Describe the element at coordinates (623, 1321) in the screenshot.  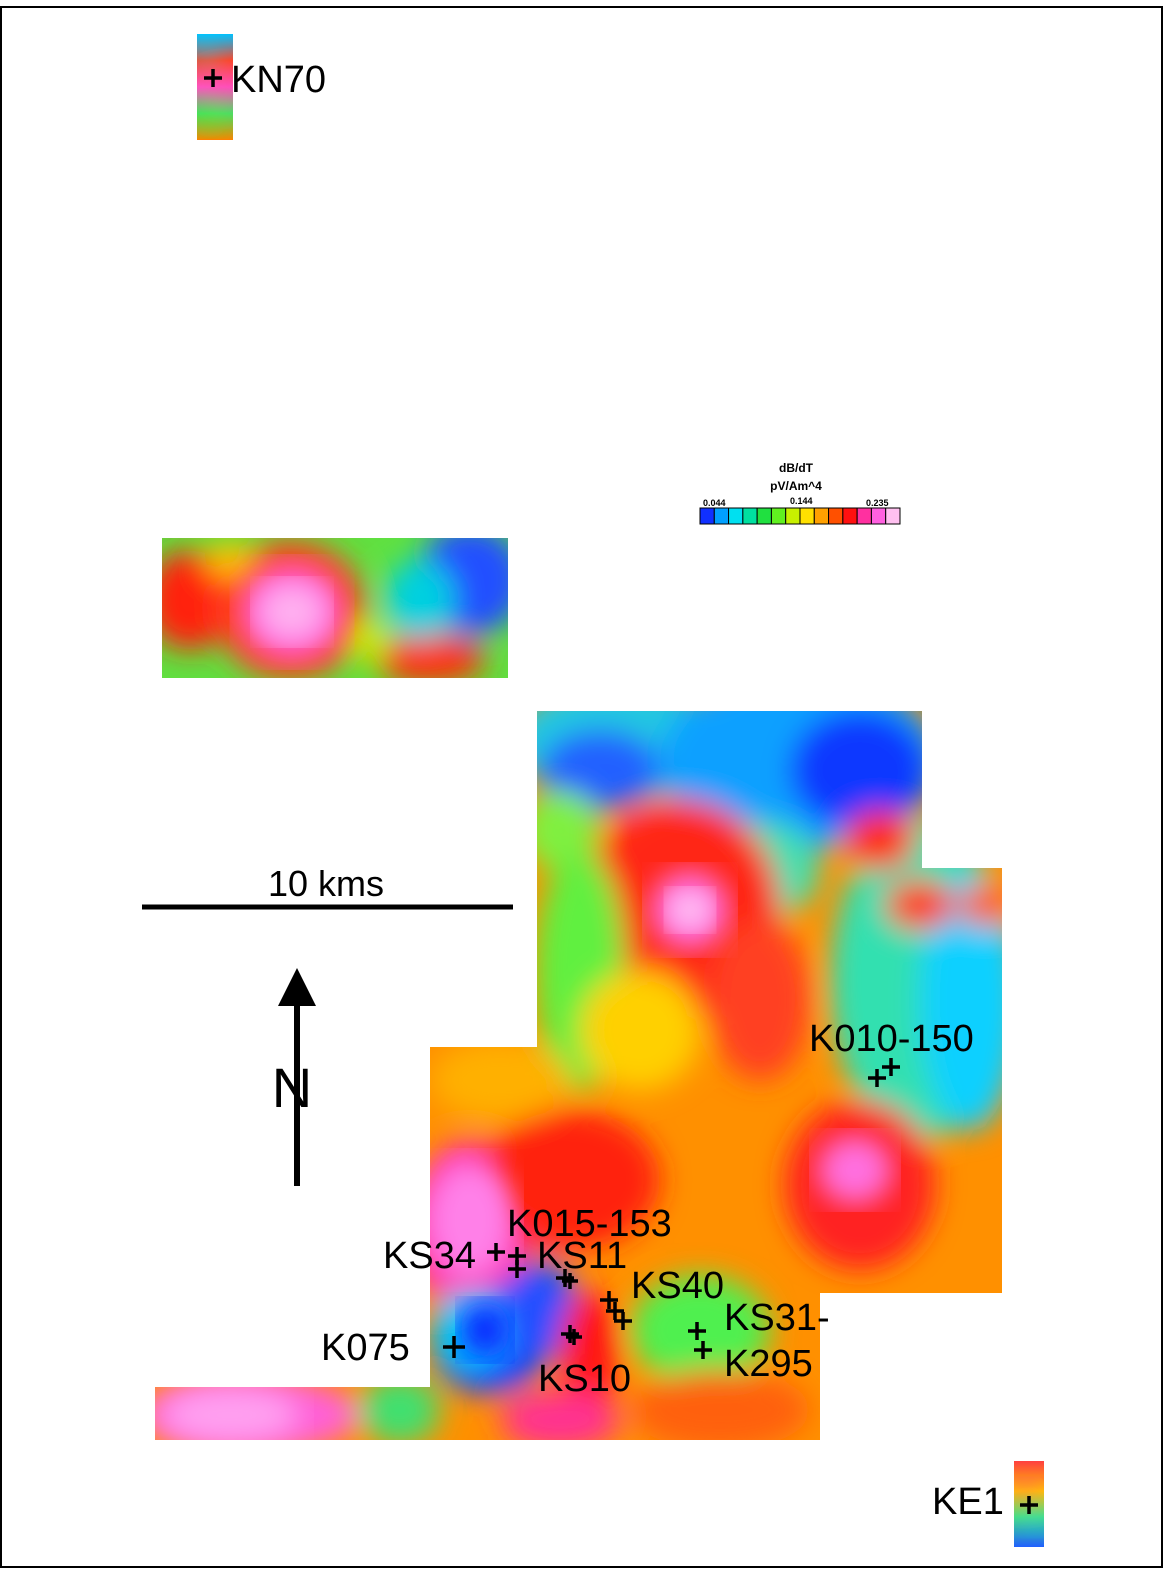
I see `well-marker-ks40-c` at that location.